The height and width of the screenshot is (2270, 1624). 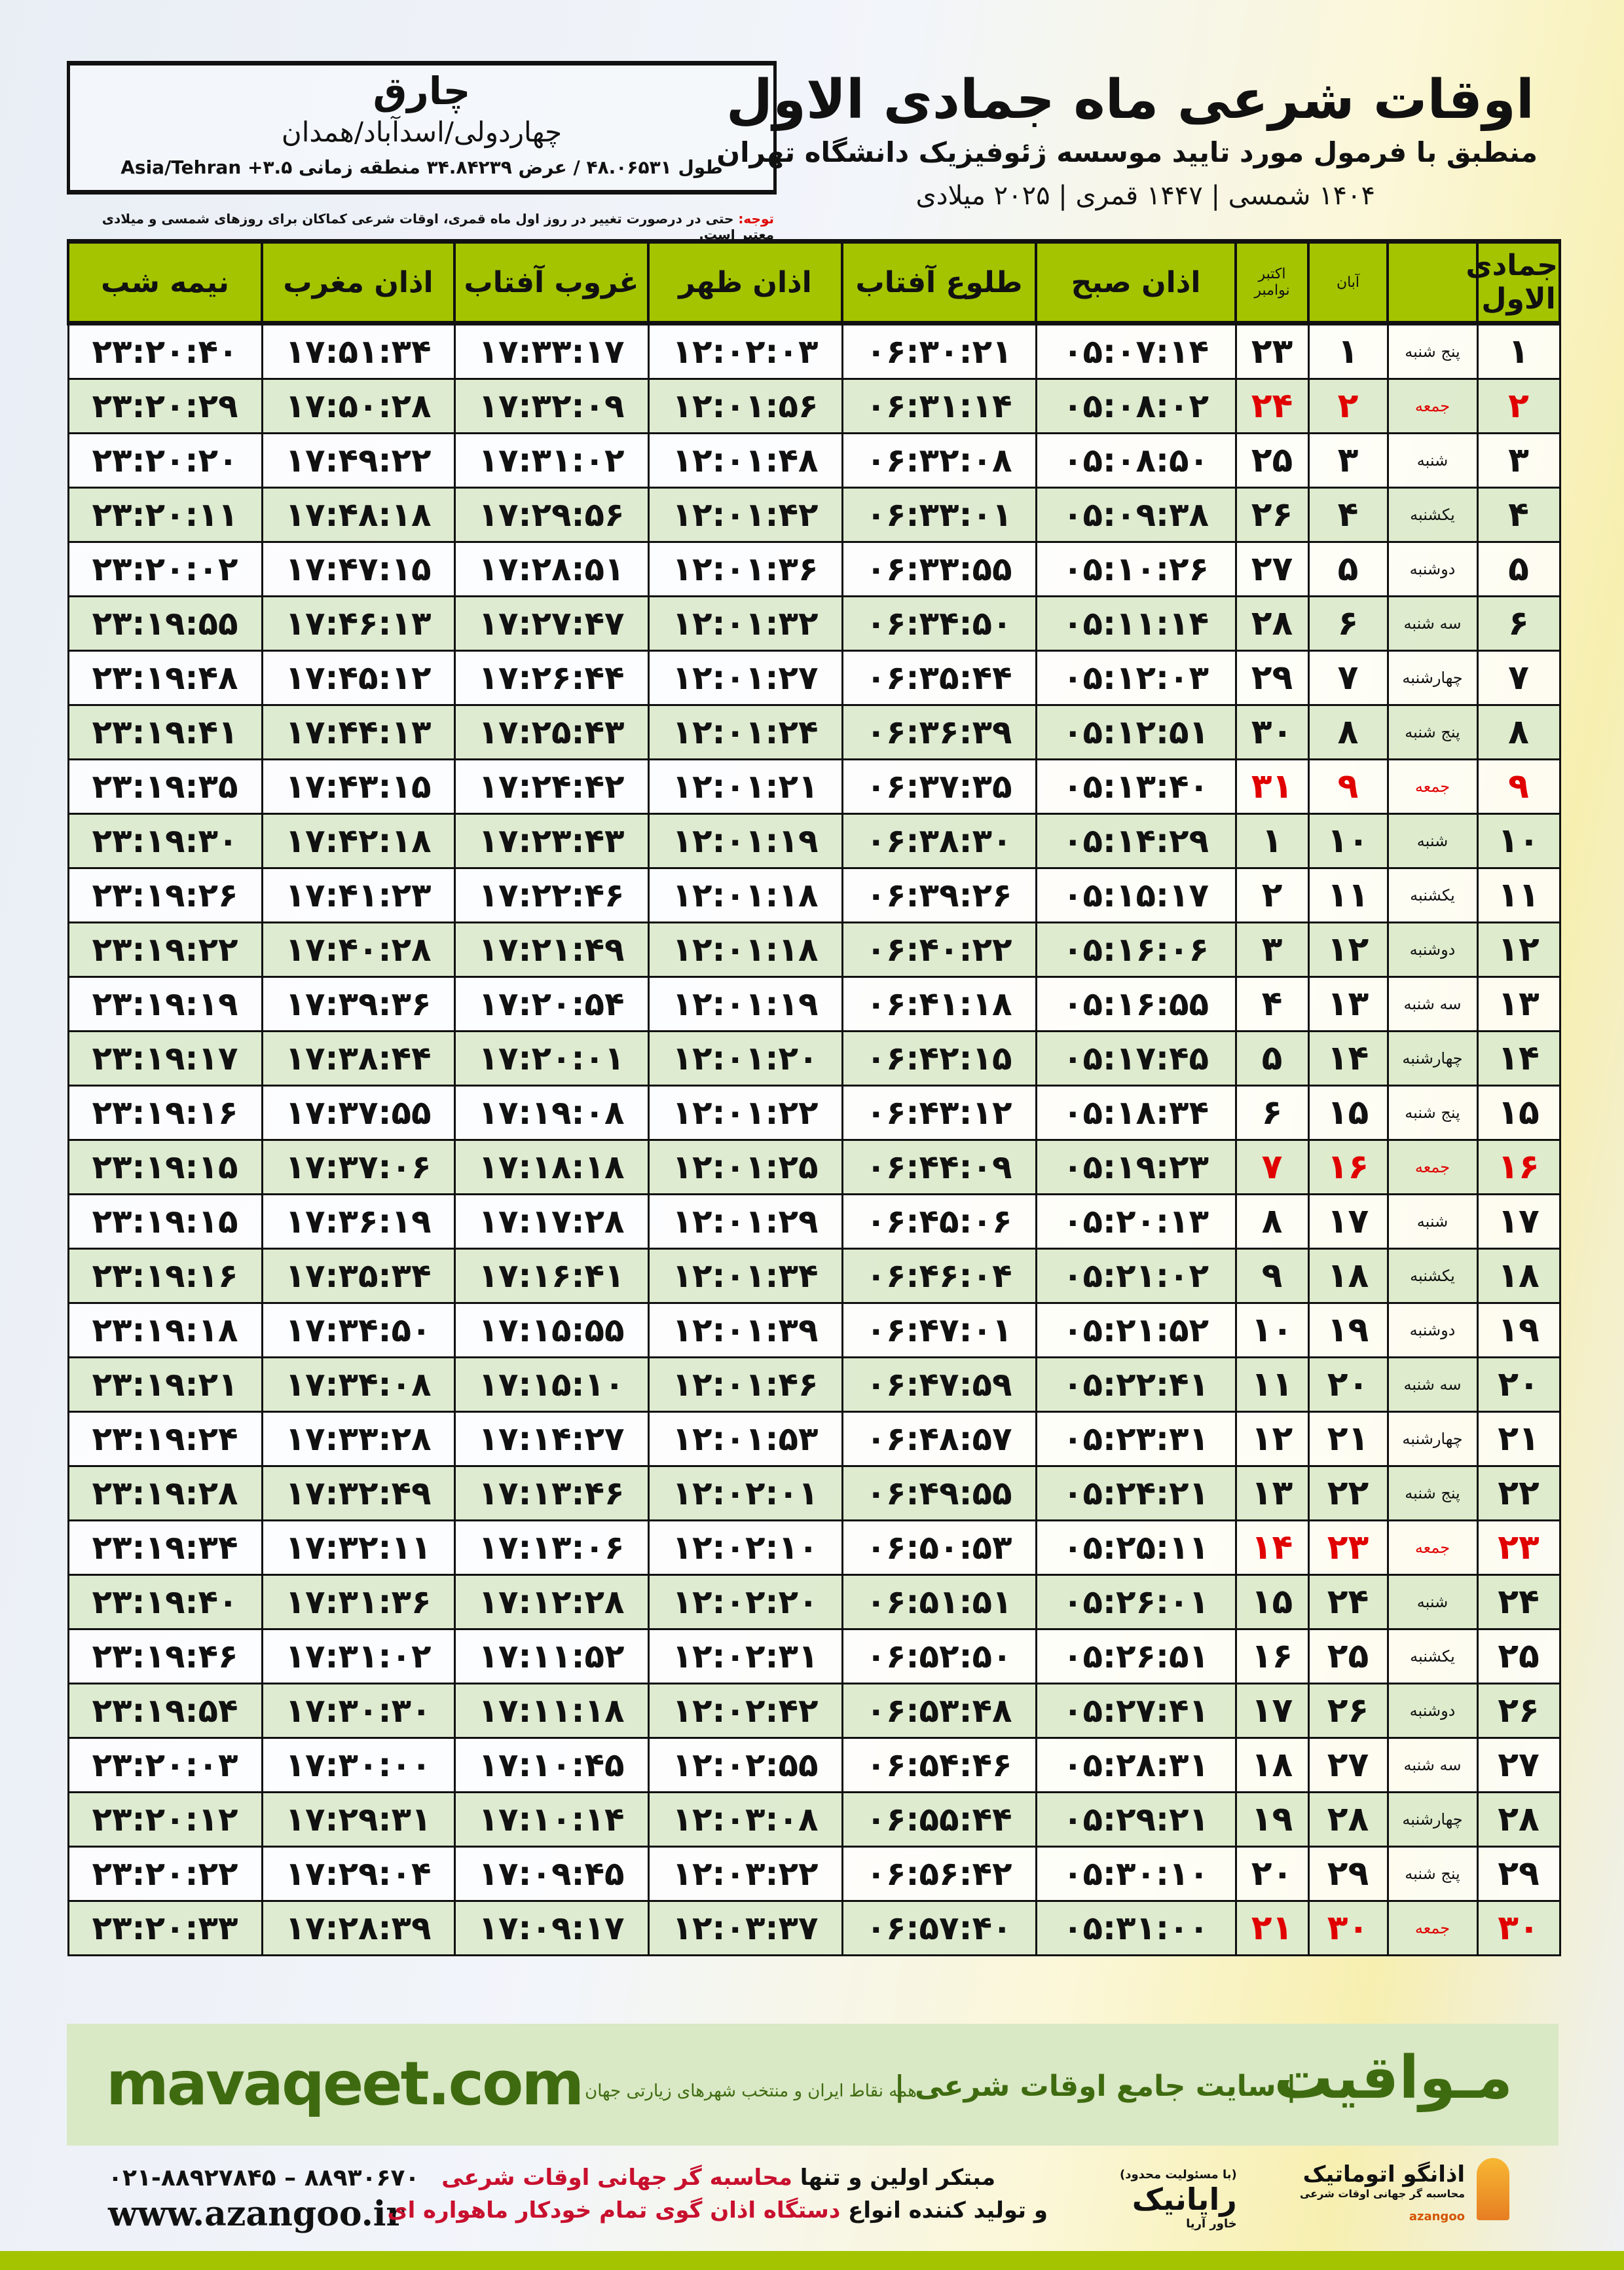 What do you see at coordinates (939, 1602) in the screenshot?
I see `sunrise-time: ۰۶:۵۱:۵۱` at bounding box center [939, 1602].